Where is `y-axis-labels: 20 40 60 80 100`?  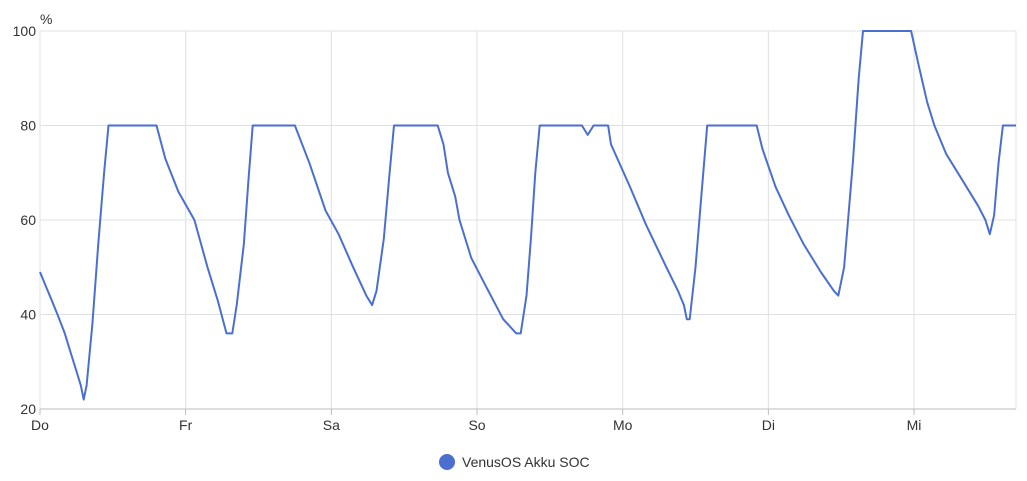
y-axis-labels: 20 40 60 80 100 is located at coordinates (25, 220).